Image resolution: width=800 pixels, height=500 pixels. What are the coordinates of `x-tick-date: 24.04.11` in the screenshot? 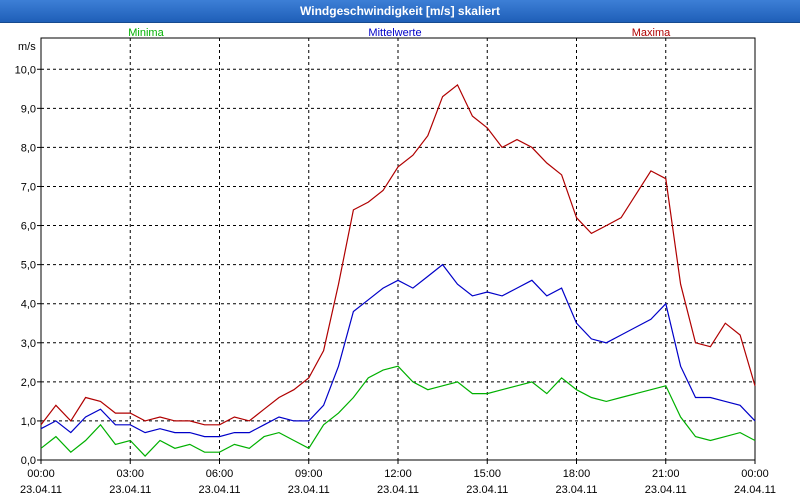 It's located at (755, 490).